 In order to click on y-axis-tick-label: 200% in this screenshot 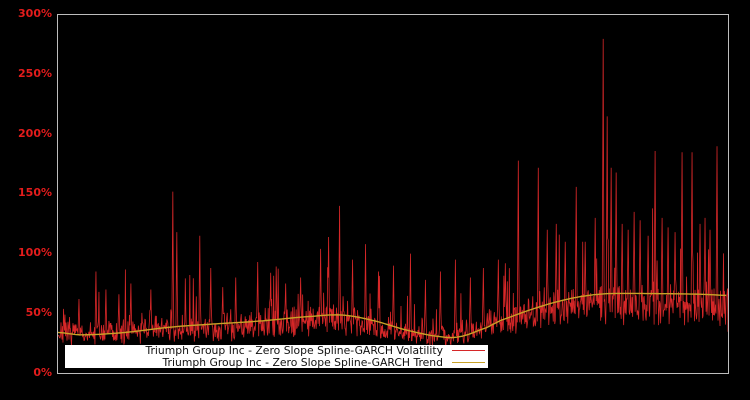, I will do `click(35, 133)`.